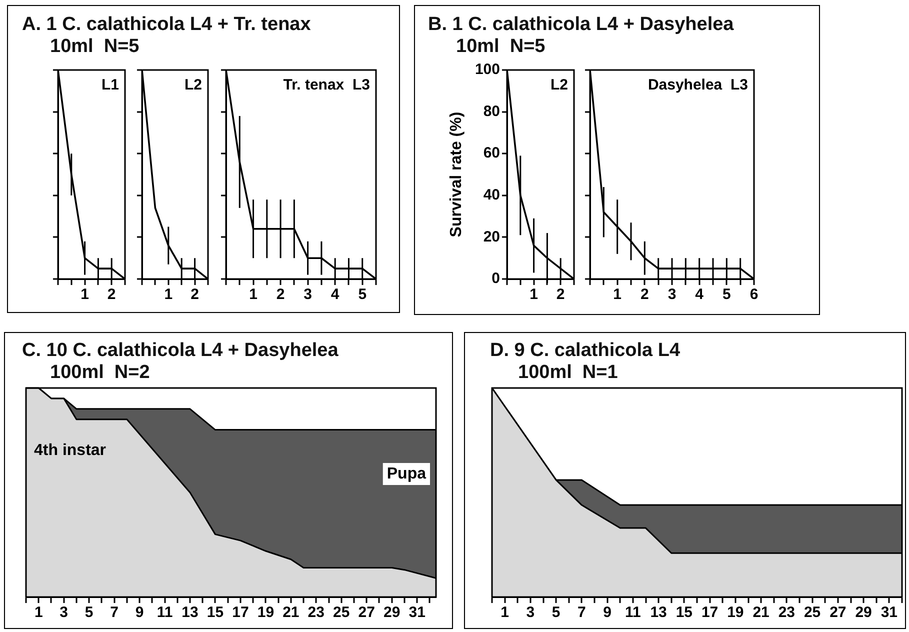 This screenshot has height=632, width=909. I want to click on series-label: Pupa, so click(406, 473).